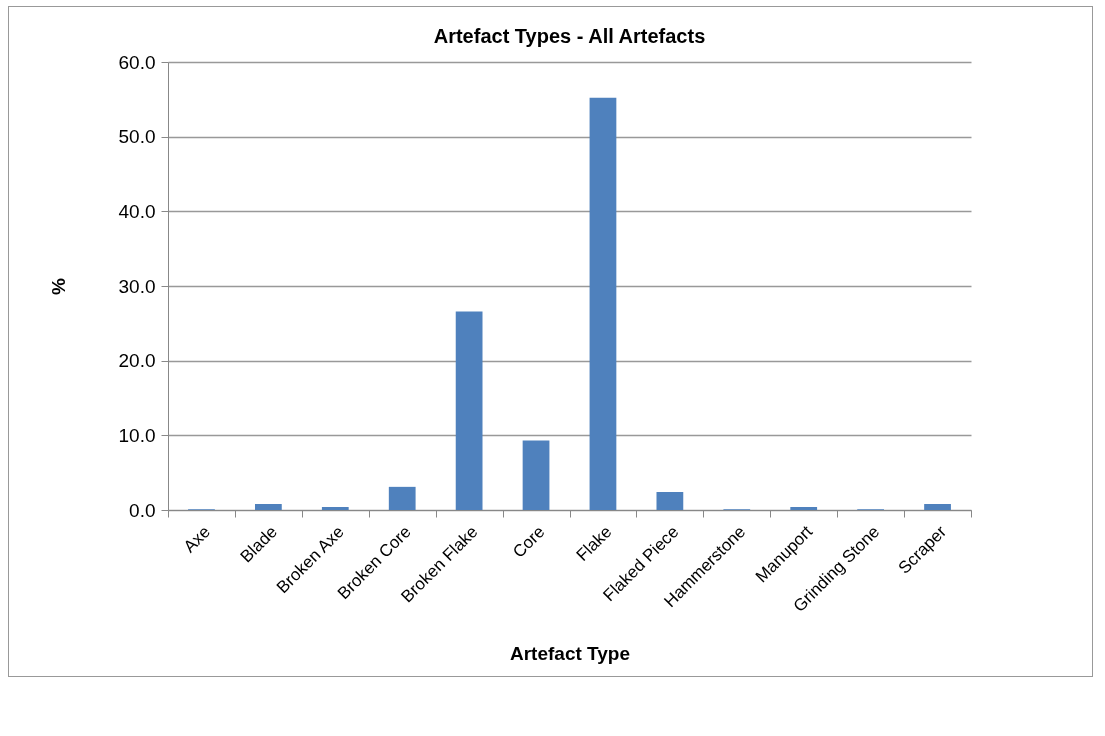 Image resolution: width=1105 pixels, height=736 pixels. Describe the element at coordinates (137, 137) in the screenshot. I see `y-tick-label: 50.0` at that location.